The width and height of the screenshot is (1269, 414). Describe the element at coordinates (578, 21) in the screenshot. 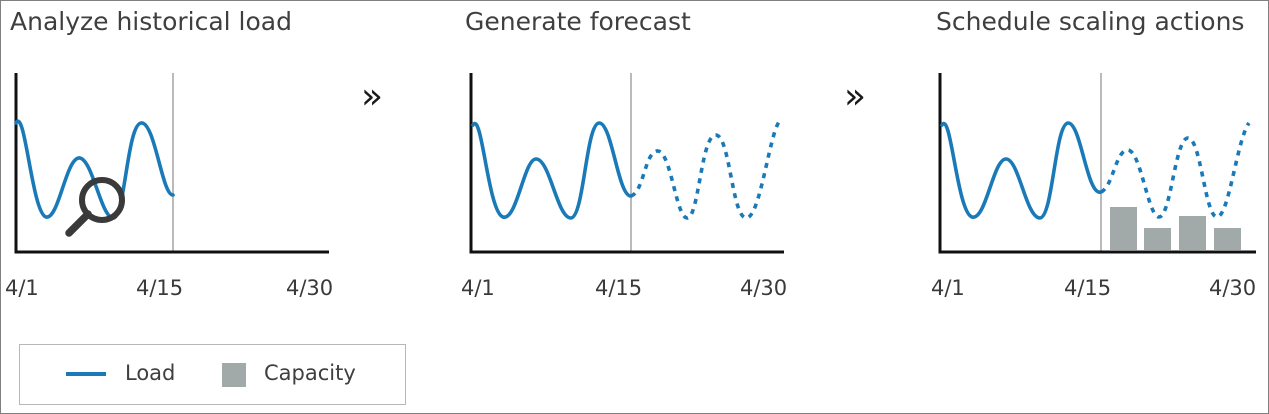

I see `step-2-title: Generate forecast` at that location.